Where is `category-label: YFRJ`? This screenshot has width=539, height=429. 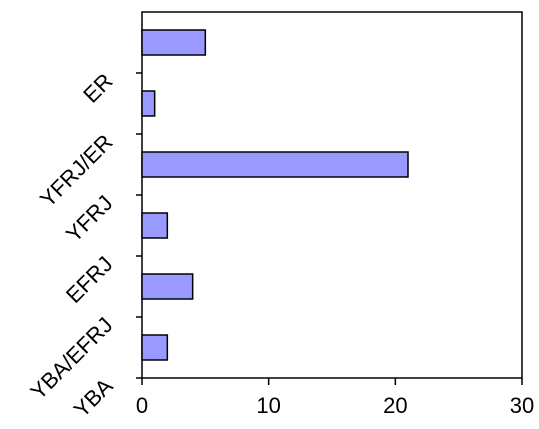
category-label: YFRJ is located at coordinates (89, 218).